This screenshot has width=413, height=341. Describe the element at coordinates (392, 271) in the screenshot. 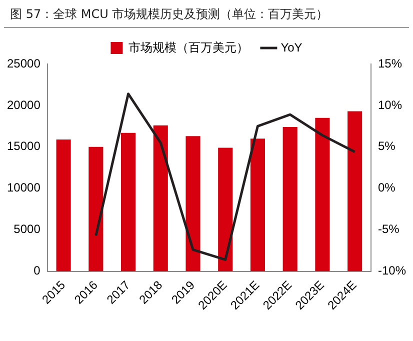

I see `y2-tick-label: -10%` at that location.